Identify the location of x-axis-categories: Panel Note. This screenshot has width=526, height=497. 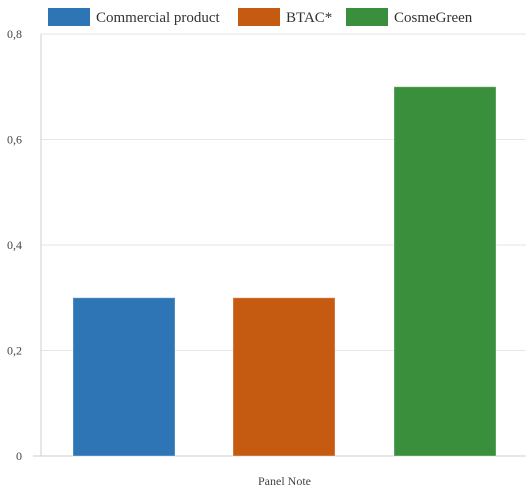
(284, 481).